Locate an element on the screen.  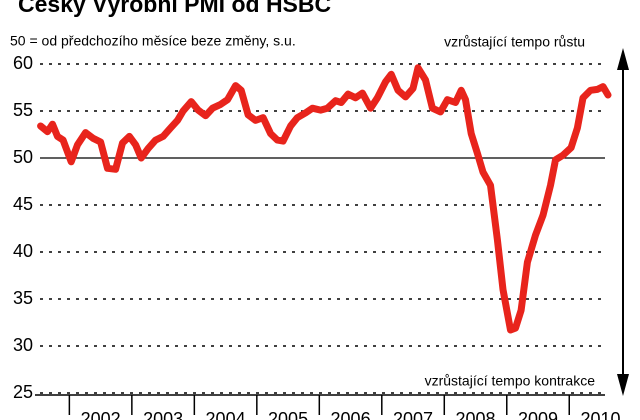
annotation: vzrůstající tempo kontrakce is located at coordinates (510, 381).